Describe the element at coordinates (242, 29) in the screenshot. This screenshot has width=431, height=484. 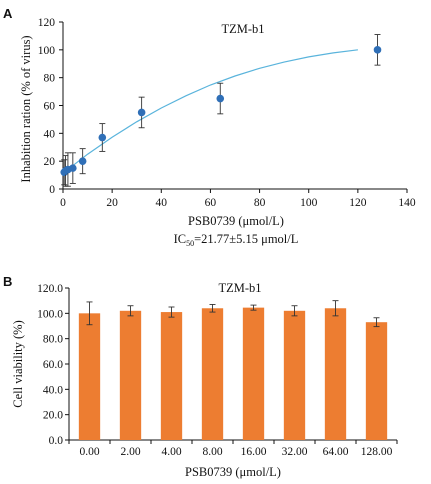
I see `panel-a-title: TZM-b1` at that location.